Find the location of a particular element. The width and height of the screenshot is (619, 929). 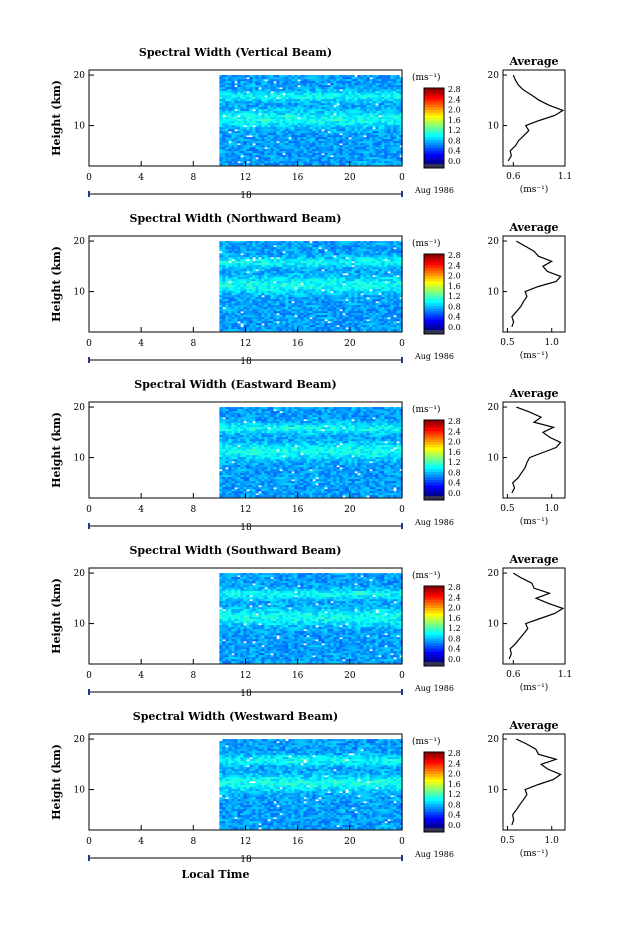

colorbar-segment is located at coordinates (434, 136).